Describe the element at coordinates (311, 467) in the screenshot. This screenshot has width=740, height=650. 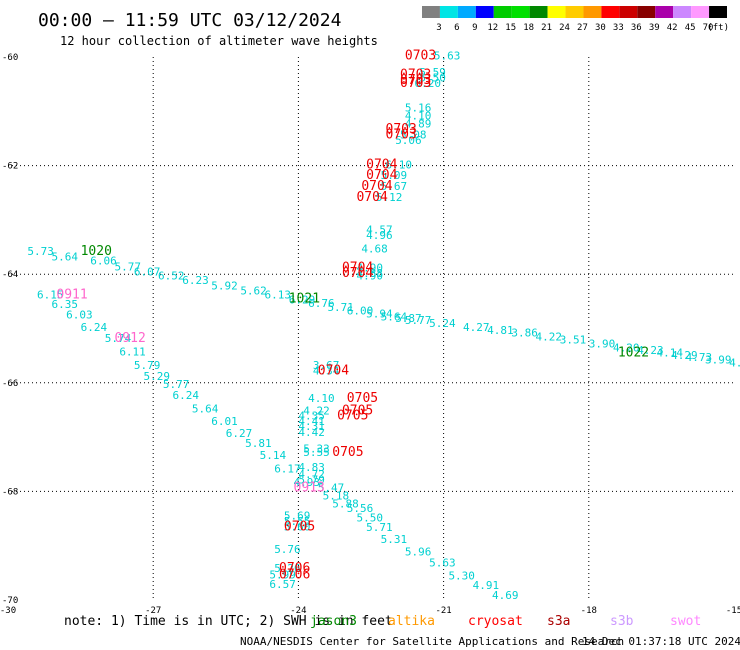
I see `wave-height-point: 4.83` at that location.